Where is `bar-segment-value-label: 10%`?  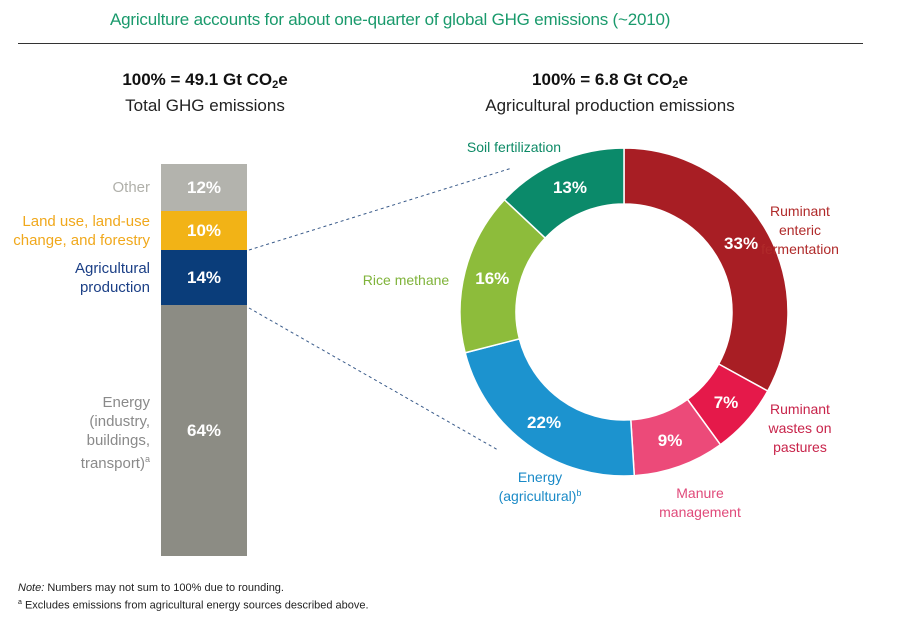
bar-segment-value-label: 10% is located at coordinates (204, 230).